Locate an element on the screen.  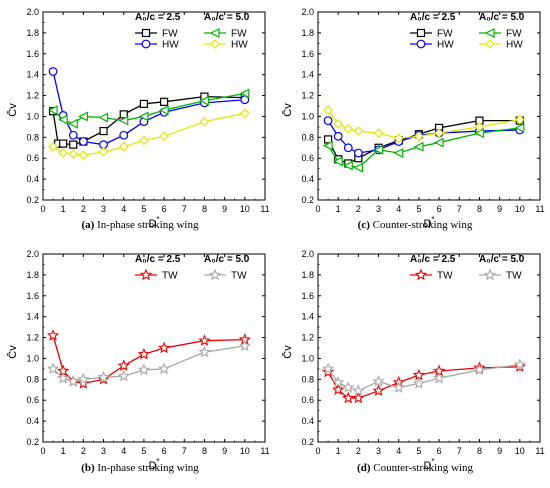
caption: (d) Counter-stroking wing is located at coordinates (415, 468).